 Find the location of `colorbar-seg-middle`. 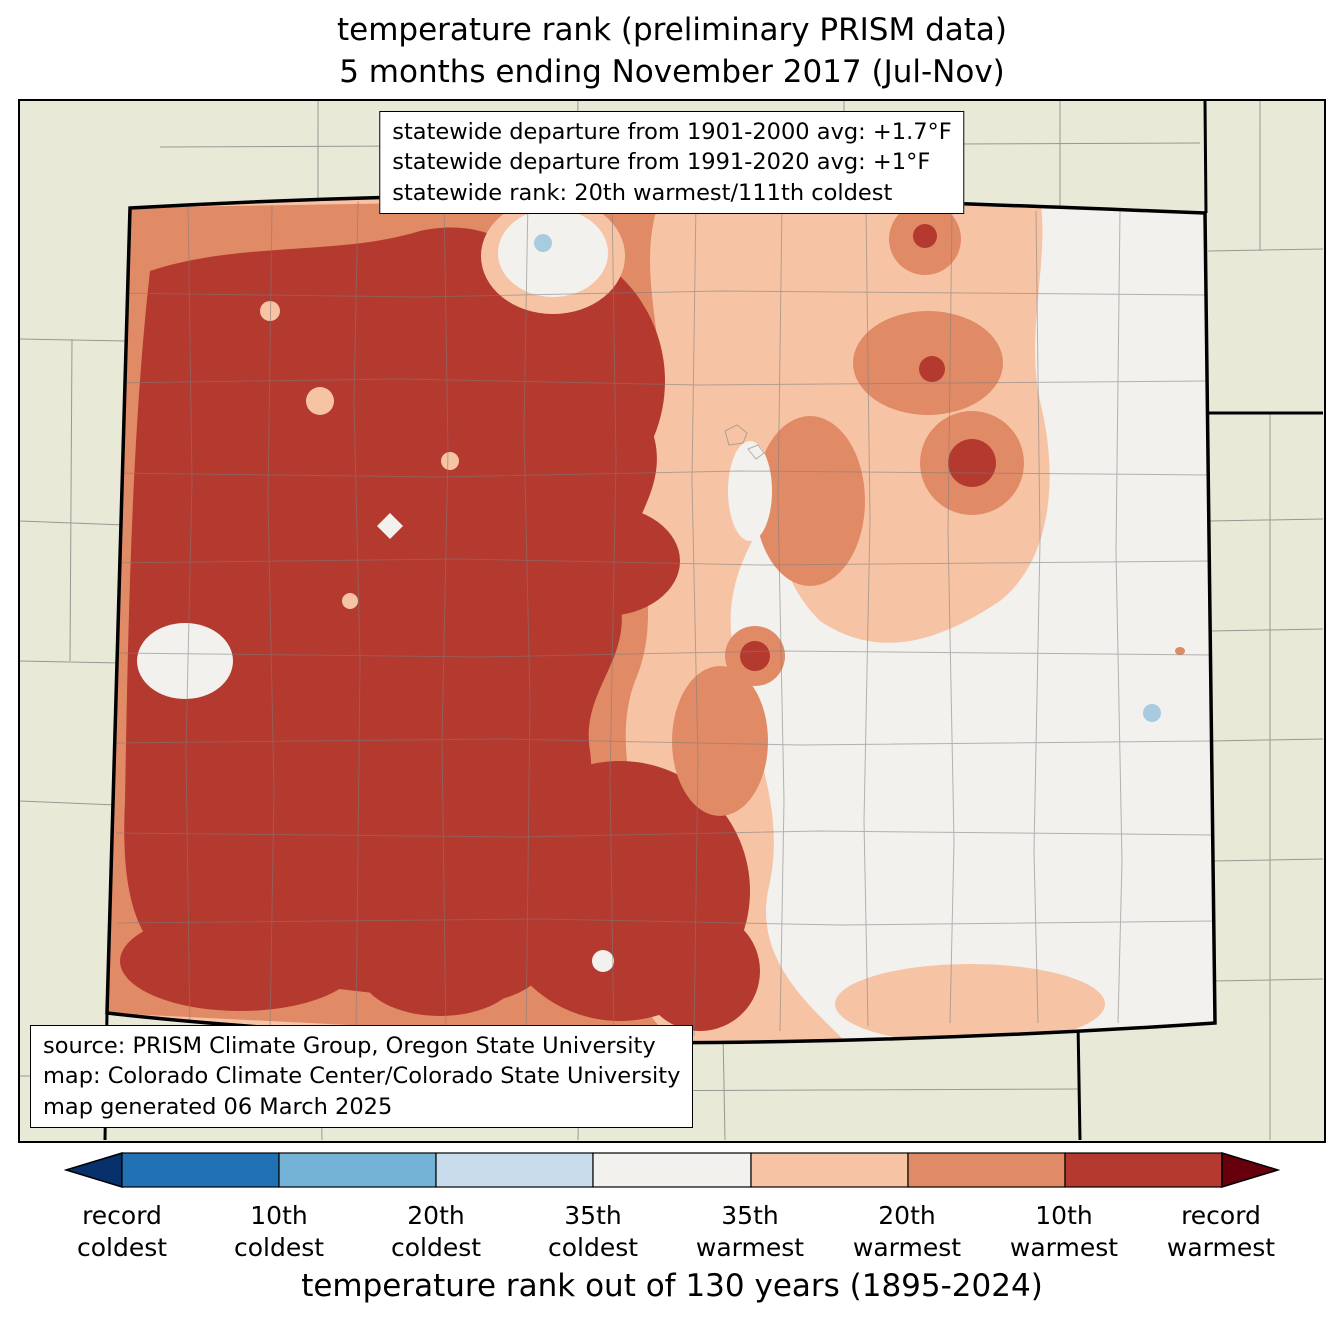

colorbar-seg-middle is located at coordinates (672, 1170).